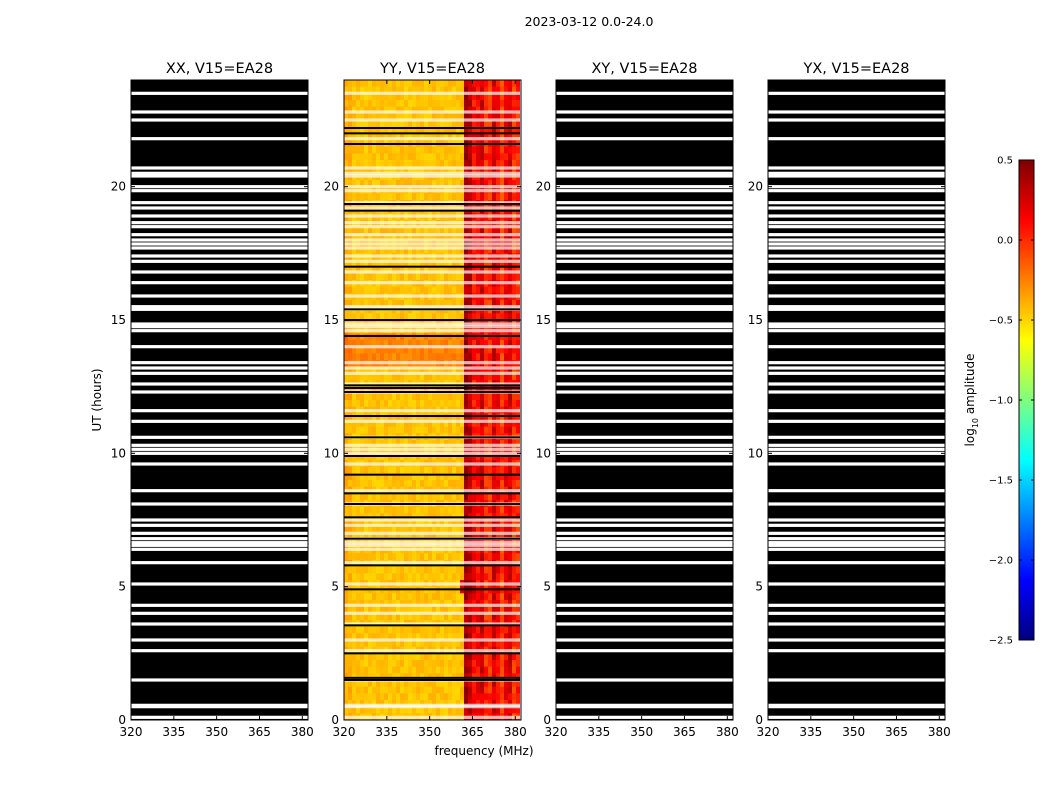 Image resolution: width=1050 pixels, height=800 pixels. Describe the element at coordinates (556, 732) in the screenshot. I see `x-tick-label: 320` at that location.